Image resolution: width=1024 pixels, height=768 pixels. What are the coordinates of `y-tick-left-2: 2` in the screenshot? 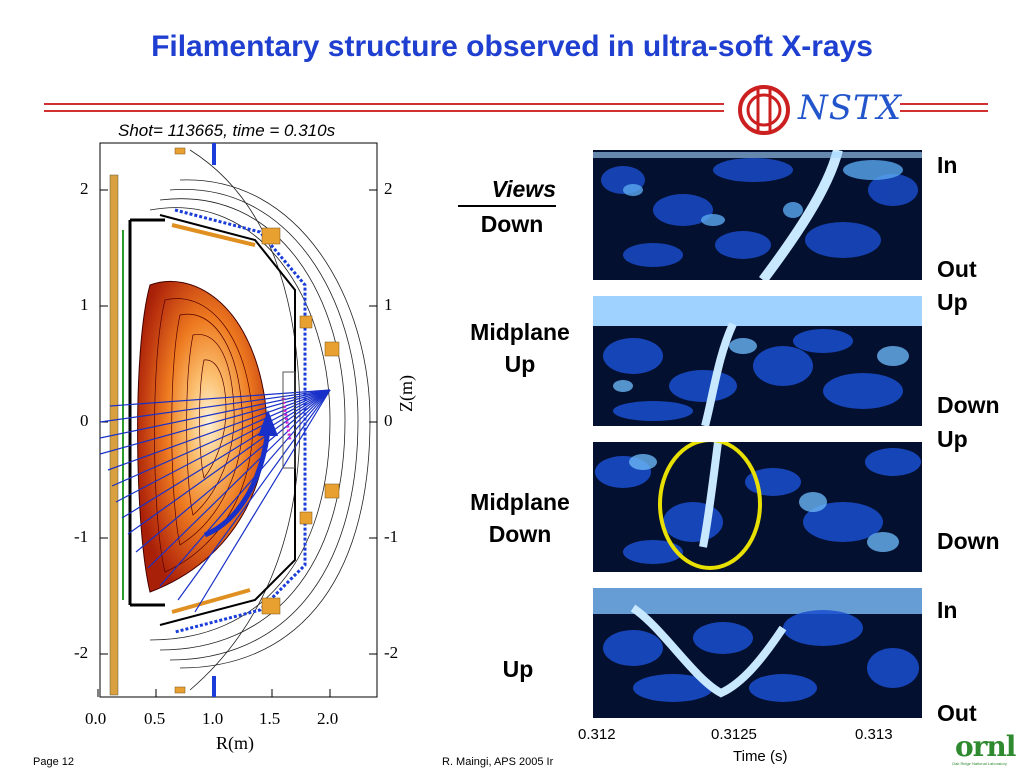 It's located at (84, 188).